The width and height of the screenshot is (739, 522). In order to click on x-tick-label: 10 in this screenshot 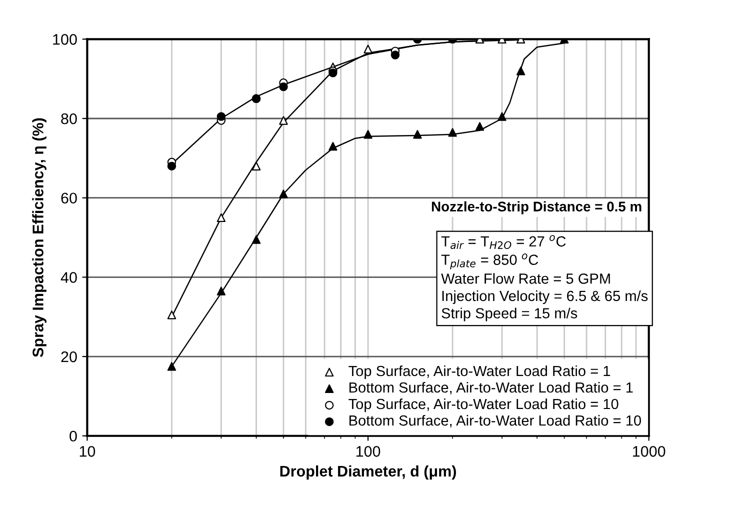, I will do `click(88, 451)`.